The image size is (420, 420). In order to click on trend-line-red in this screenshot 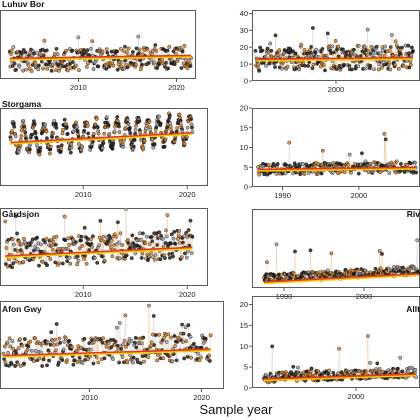, I will do `click(340, 376)`.